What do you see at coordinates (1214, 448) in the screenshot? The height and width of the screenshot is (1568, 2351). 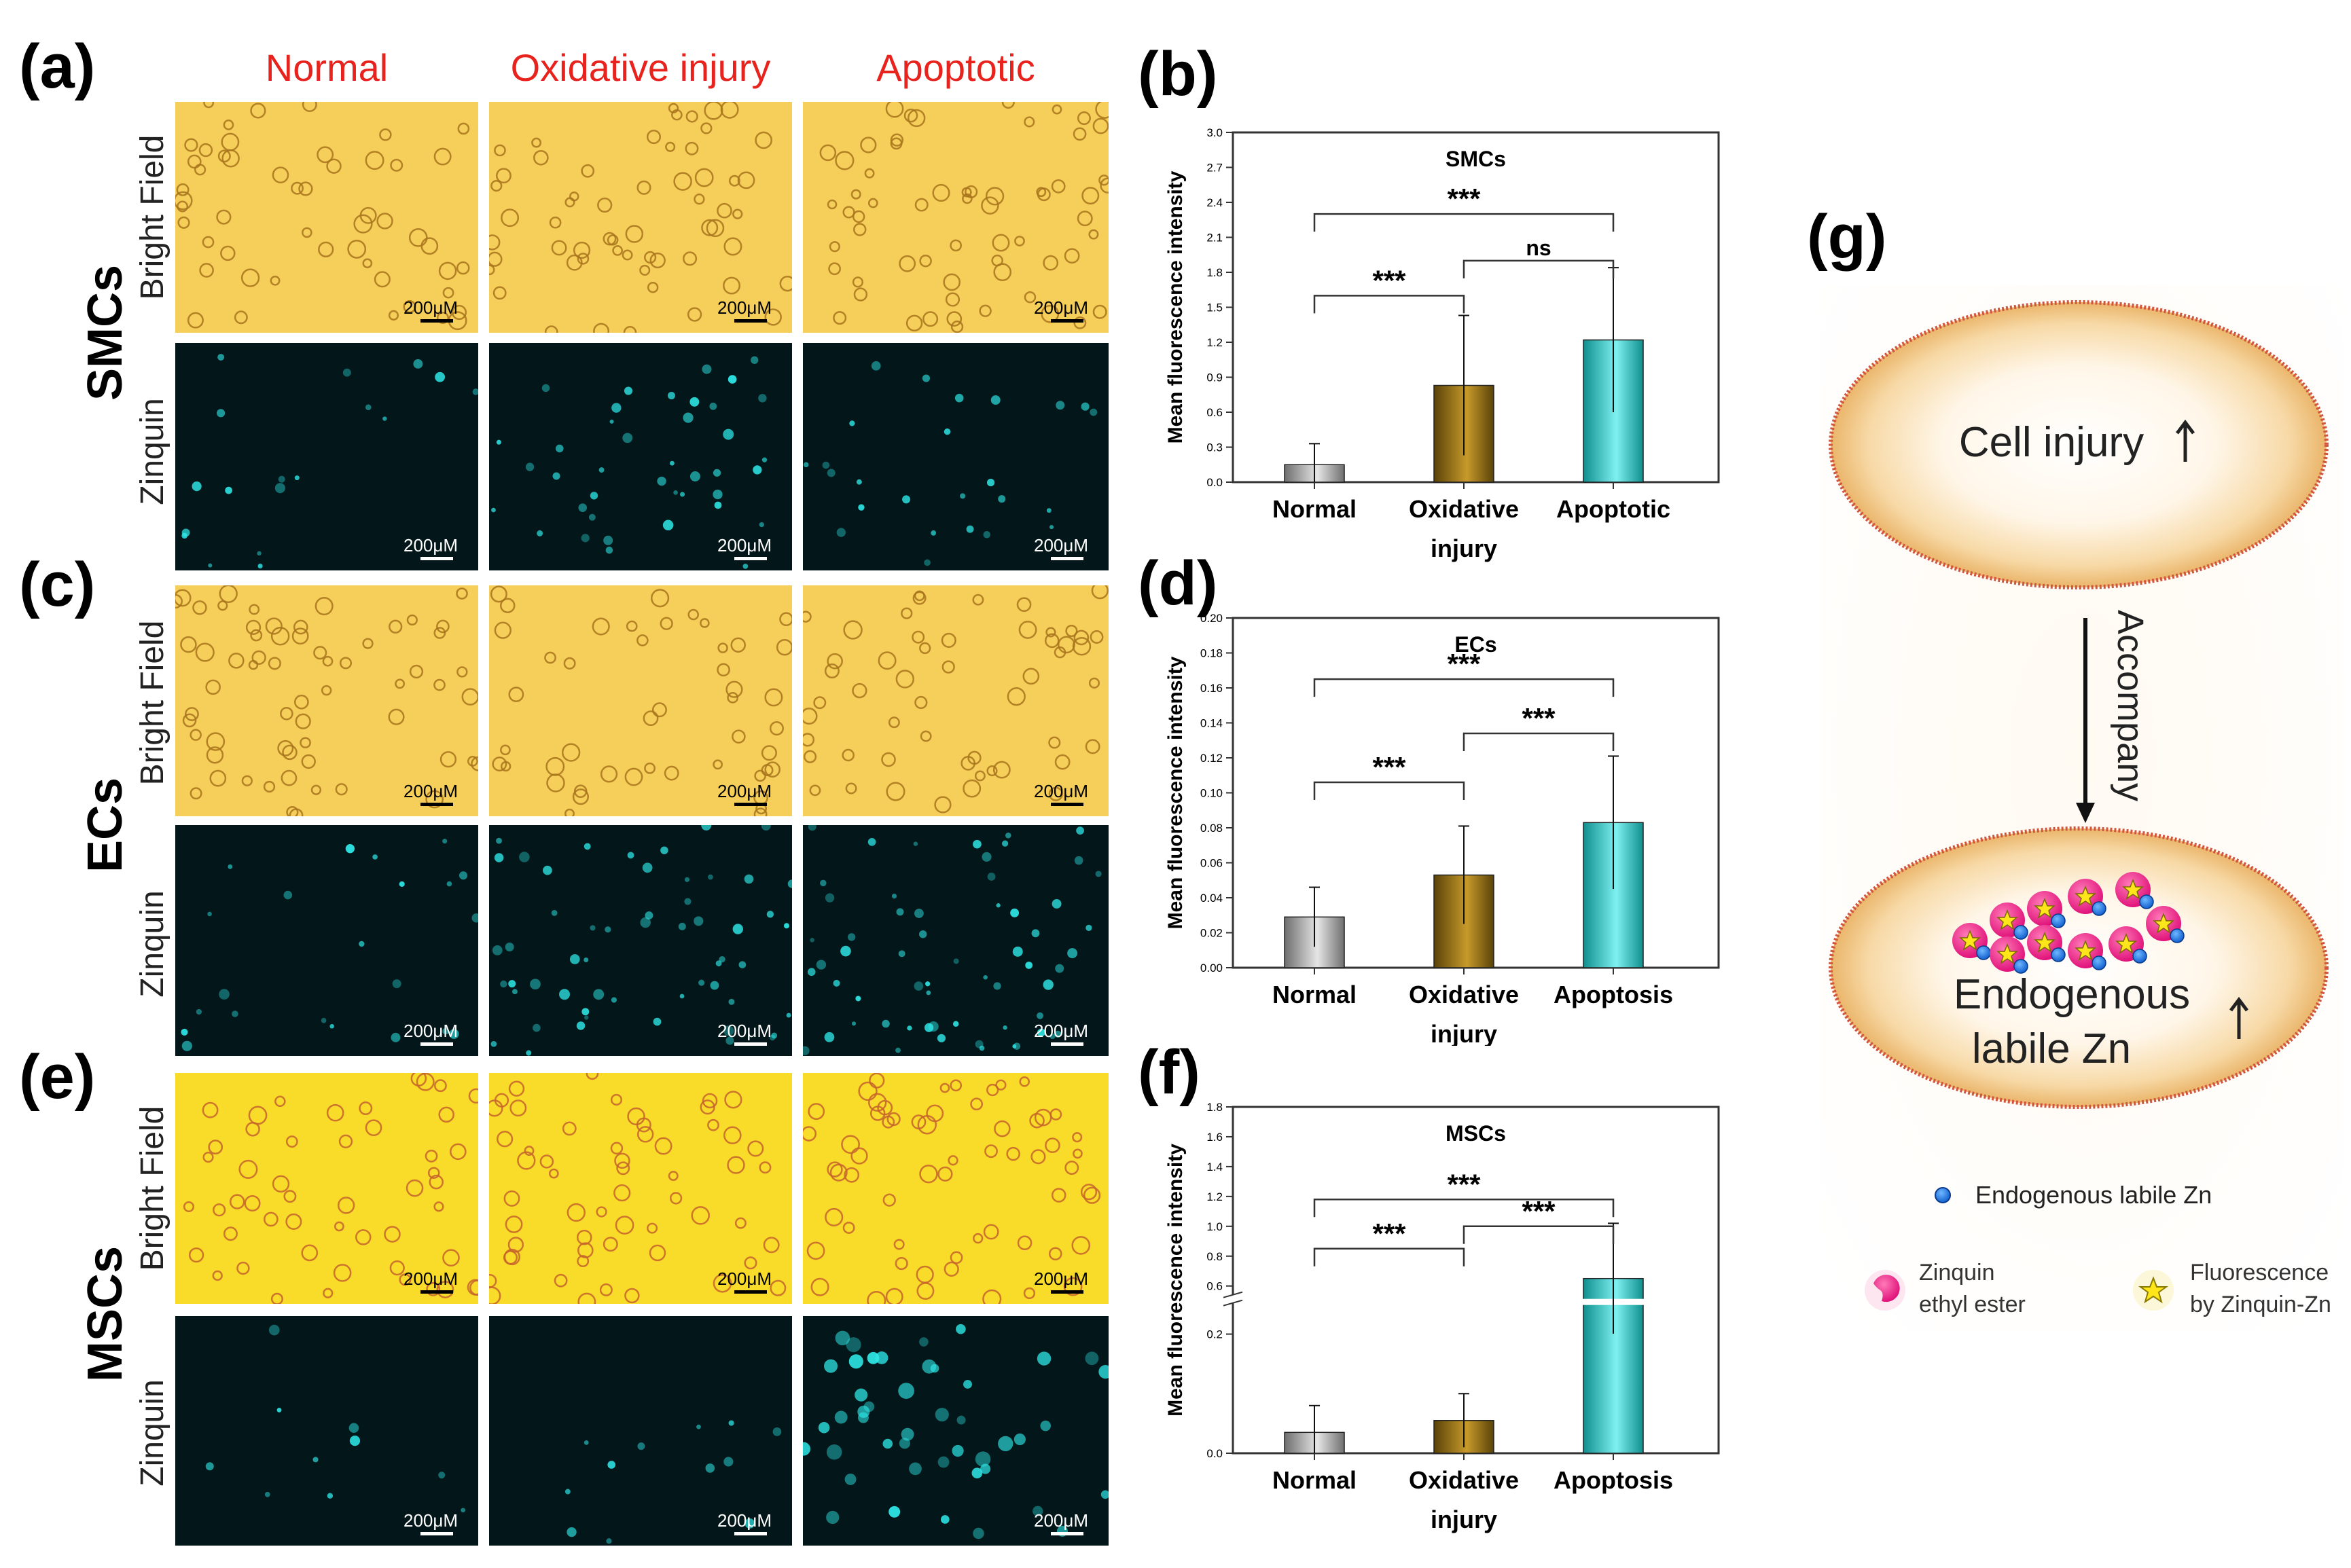 I see `y-tick-label: 0.3` at bounding box center [1214, 448].